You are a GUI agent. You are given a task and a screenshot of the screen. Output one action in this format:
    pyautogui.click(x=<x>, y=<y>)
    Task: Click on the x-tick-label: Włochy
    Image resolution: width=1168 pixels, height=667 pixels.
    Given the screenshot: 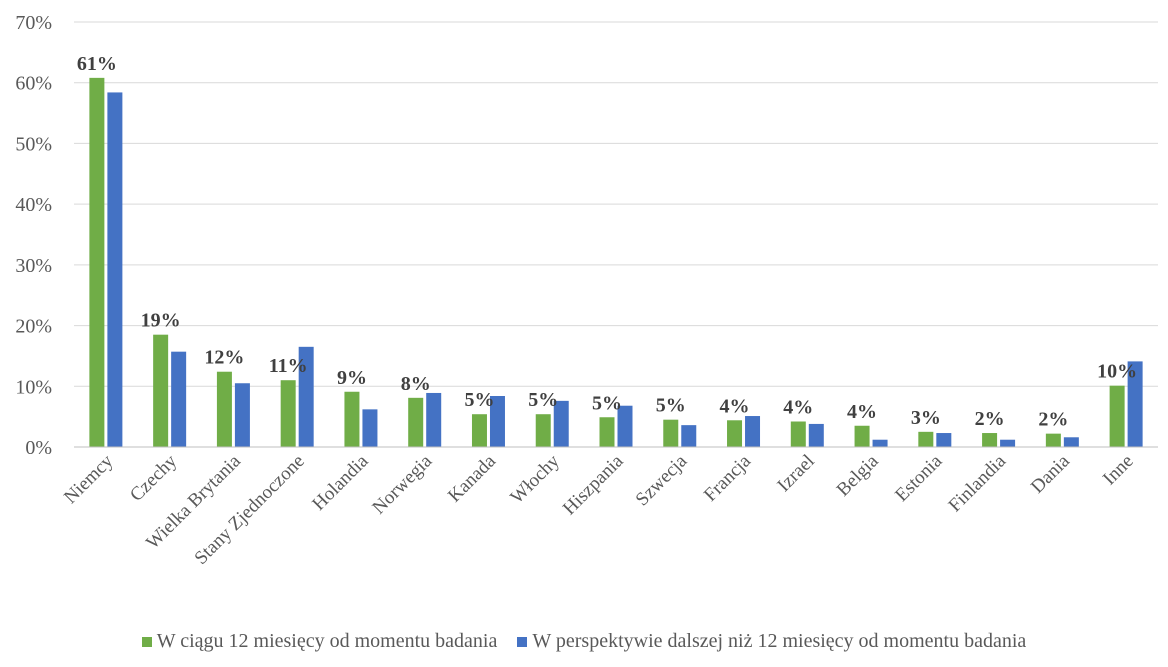 What is the action you would take?
    pyautogui.click(x=535, y=479)
    